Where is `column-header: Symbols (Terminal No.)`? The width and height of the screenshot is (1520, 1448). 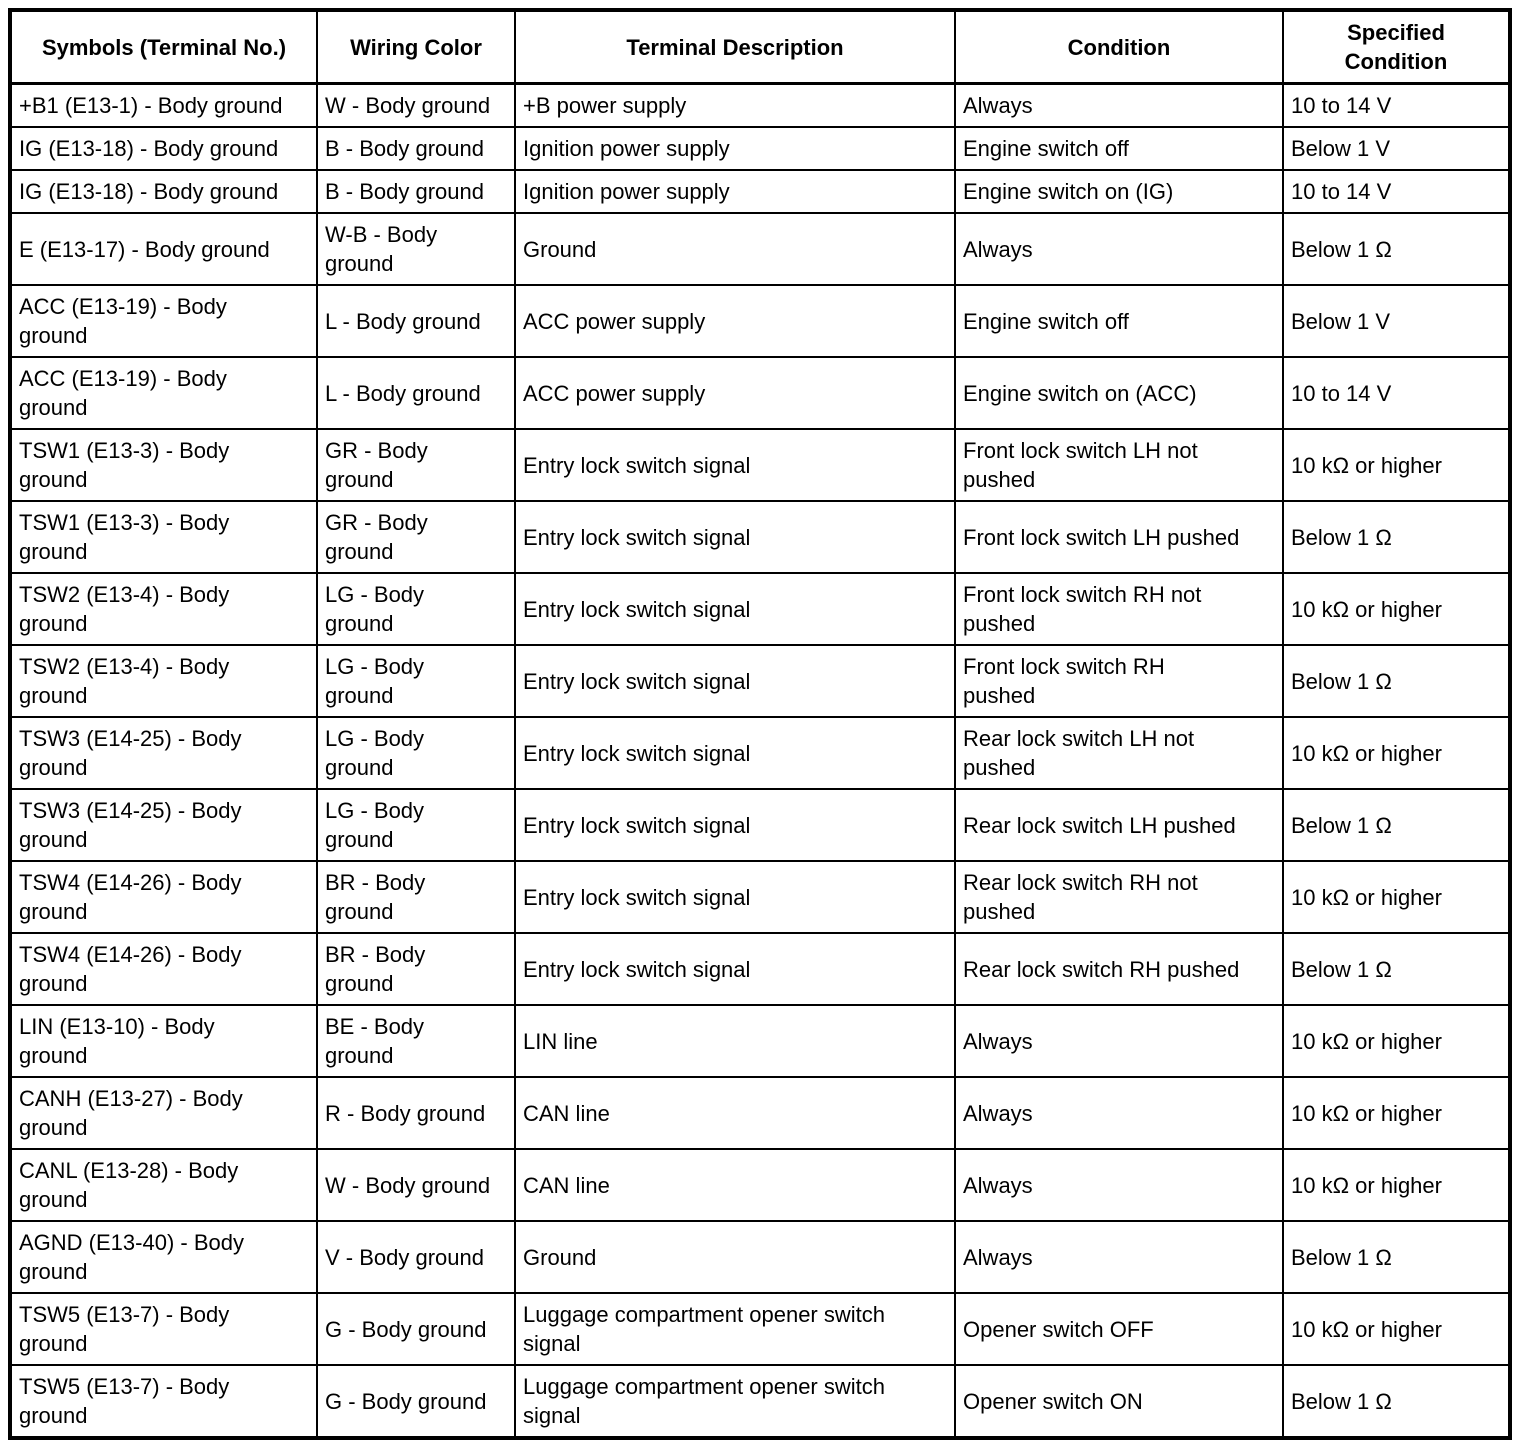
column-header: Symbols (Terminal No.) is located at coordinates (163, 46).